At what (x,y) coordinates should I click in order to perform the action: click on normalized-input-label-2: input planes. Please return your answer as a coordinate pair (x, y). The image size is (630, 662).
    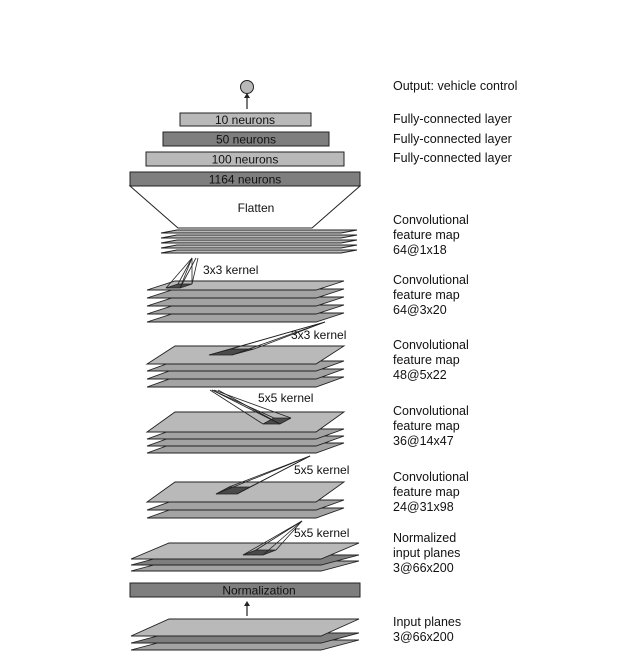
    Looking at the image, I should click on (426, 553).